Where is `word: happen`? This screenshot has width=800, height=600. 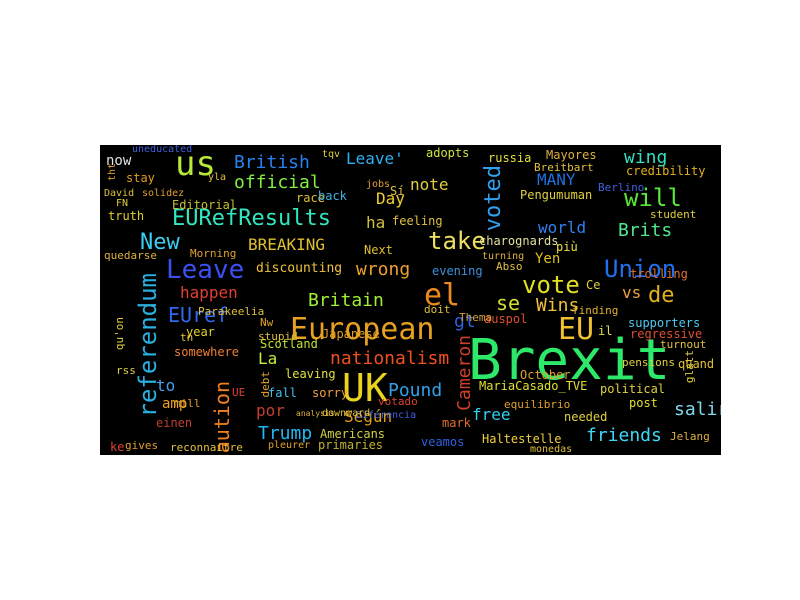 word: happen is located at coordinates (209, 292).